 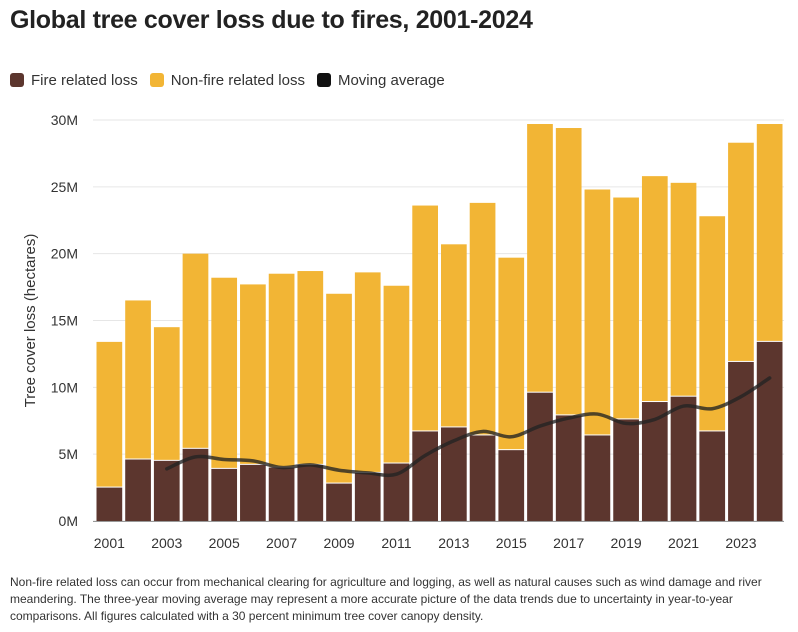 What do you see at coordinates (64, 254) in the screenshot?
I see `y-tick-label: 20M` at bounding box center [64, 254].